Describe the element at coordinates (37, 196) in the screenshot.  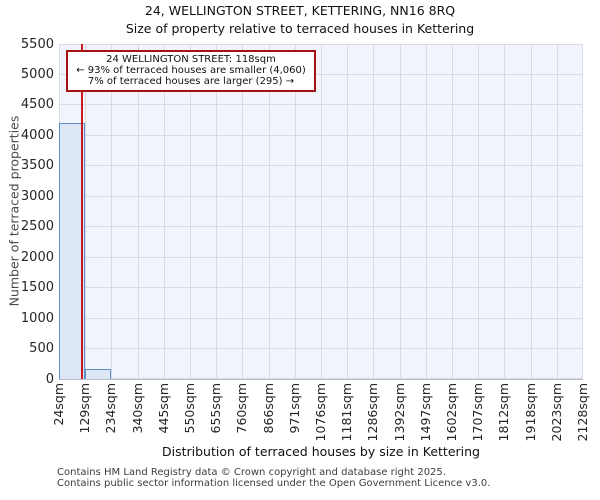
I see `y-tick-label: 3000` at that location.